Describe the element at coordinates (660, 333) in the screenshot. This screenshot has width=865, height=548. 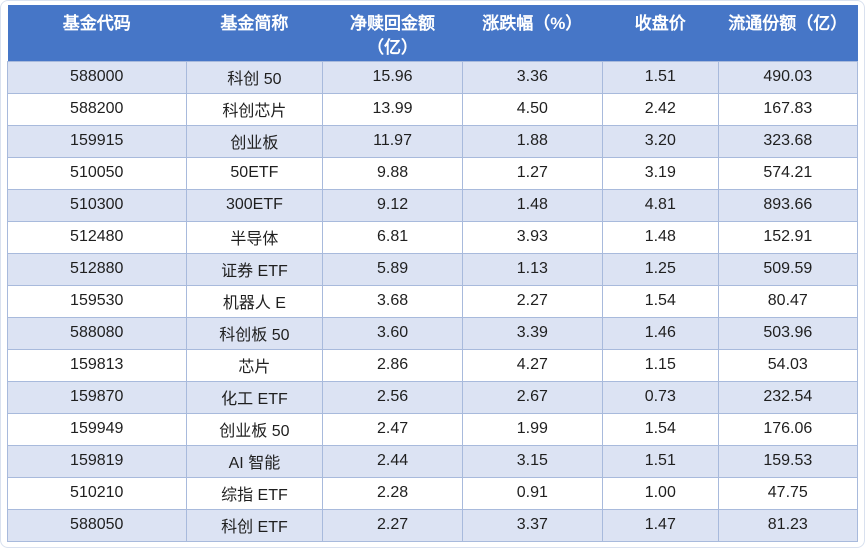
I see `cell-close-price: 1.46` at that location.